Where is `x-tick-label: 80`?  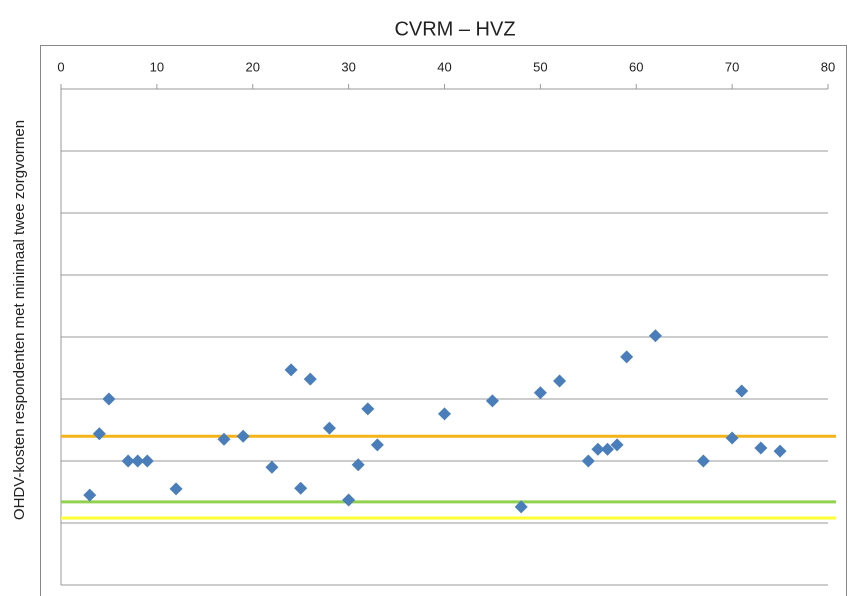
x-tick-label: 80 is located at coordinates (828, 66).